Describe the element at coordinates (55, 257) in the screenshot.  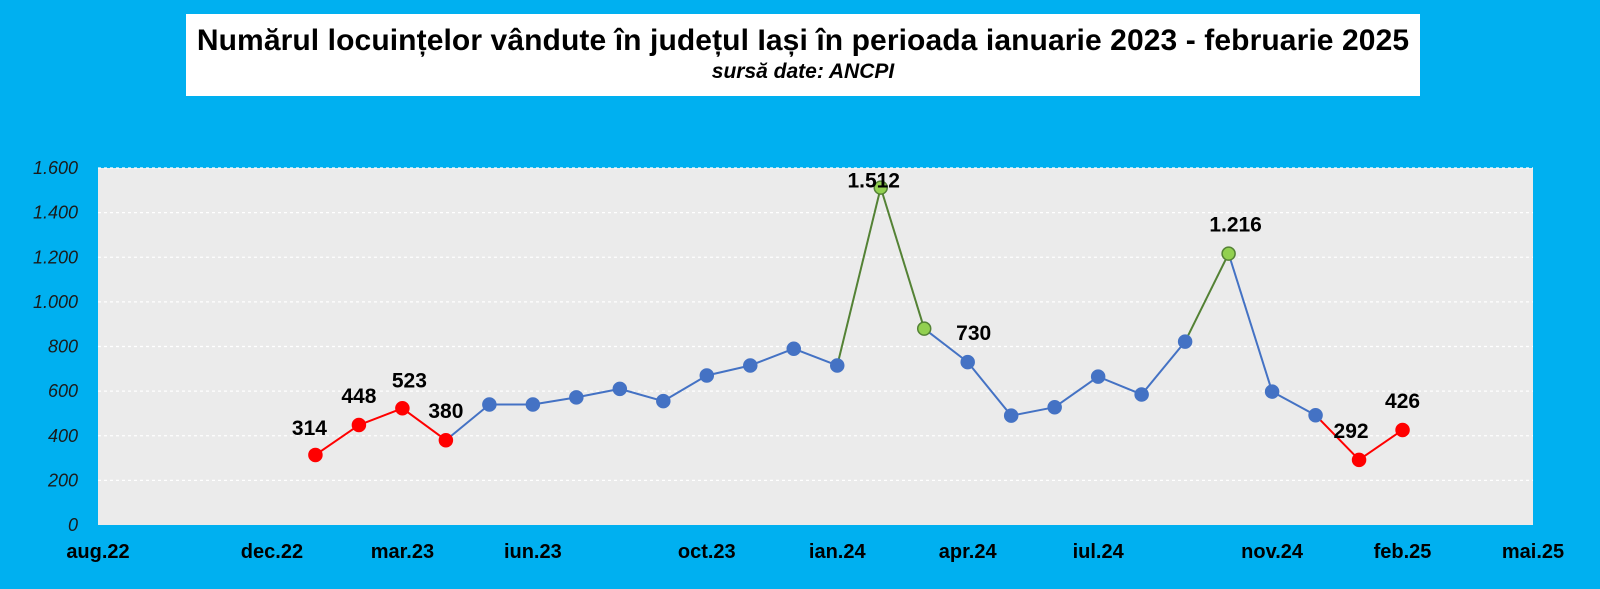
I see `y-tick-label: 1.200` at that location.